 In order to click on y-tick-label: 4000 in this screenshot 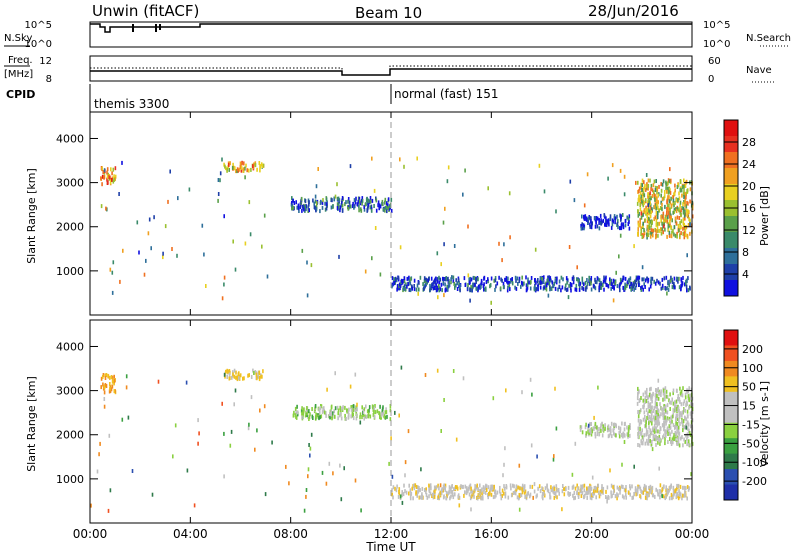, I will do `click(70, 138)`.